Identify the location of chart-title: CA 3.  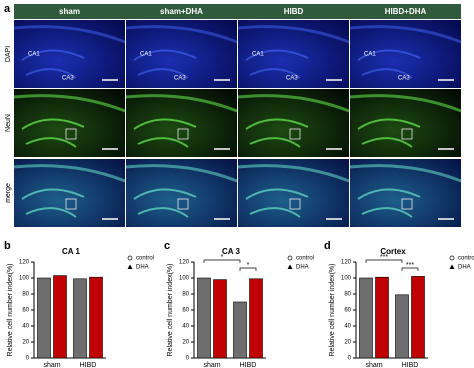
(231, 251).